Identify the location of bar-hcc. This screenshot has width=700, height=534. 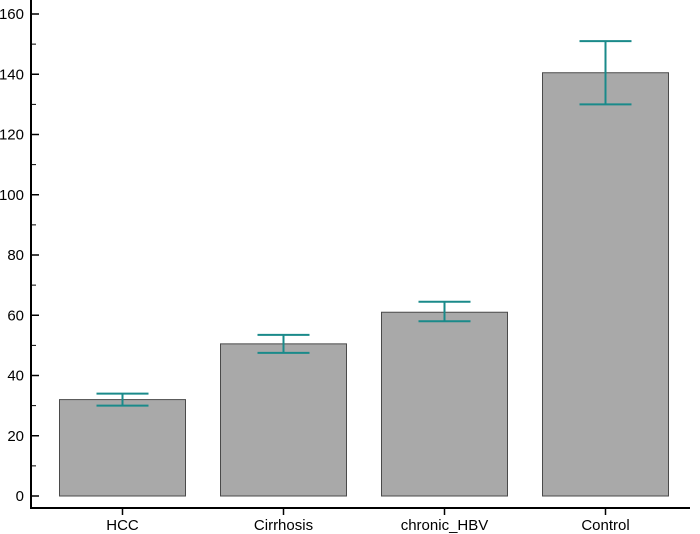
(122, 448).